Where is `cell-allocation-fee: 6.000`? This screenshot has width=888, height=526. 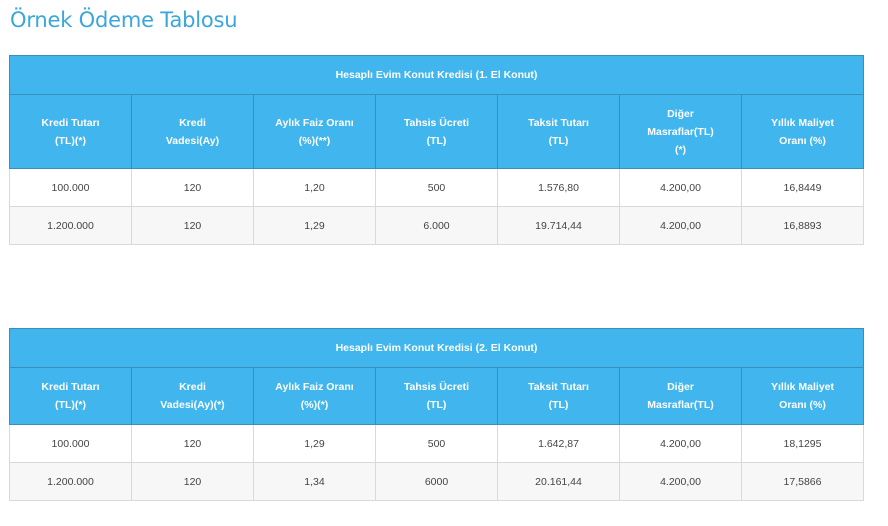
cell-allocation-fee: 6.000 is located at coordinates (436, 225).